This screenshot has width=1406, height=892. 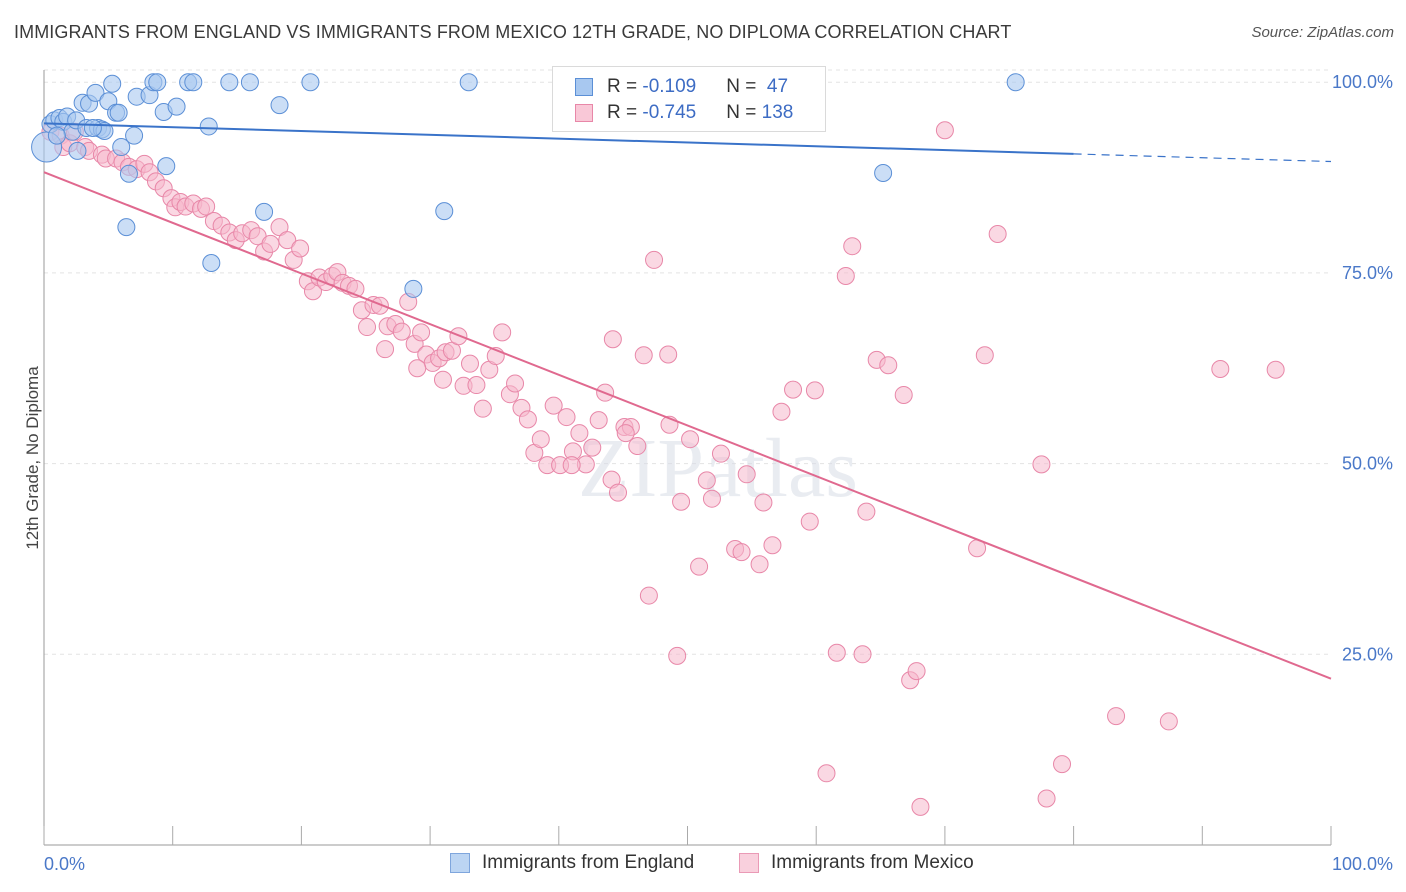 I want to click on y-tick-label: 100.0%, so click(x=1362, y=82).